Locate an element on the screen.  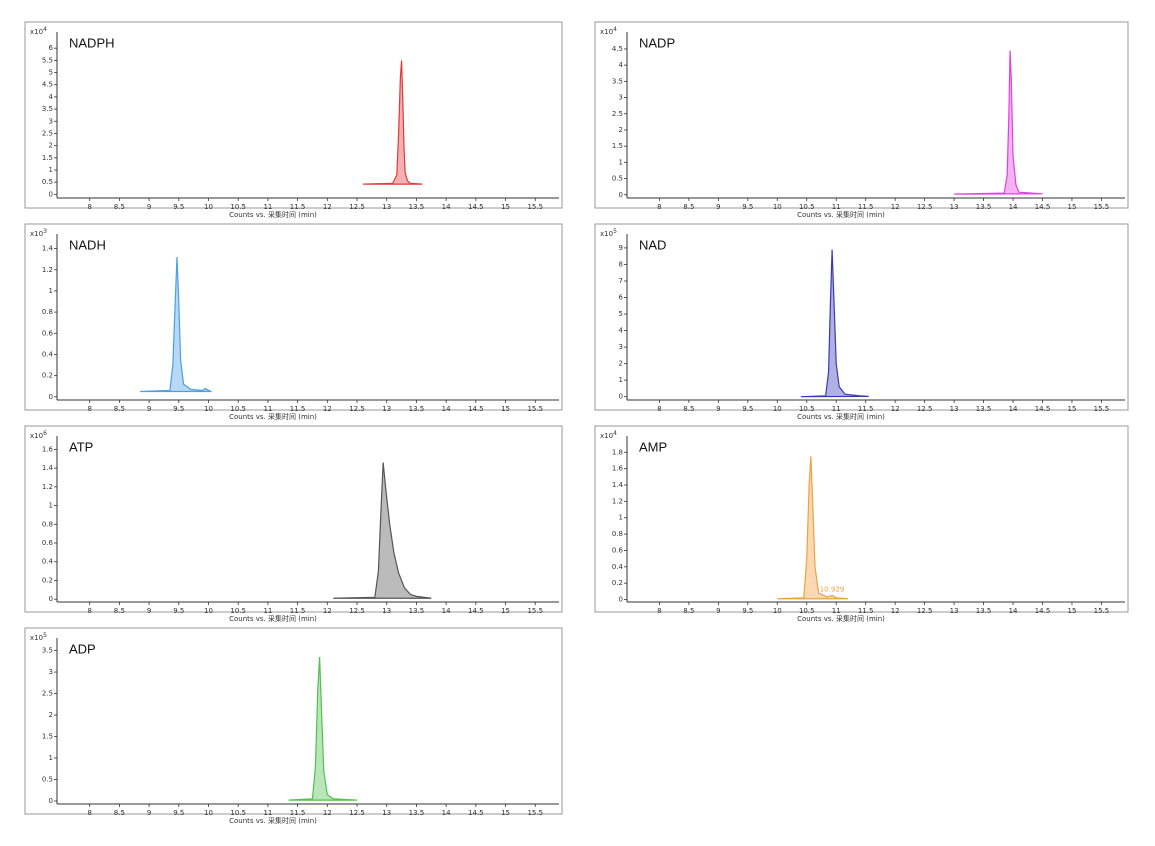
y-tick-label: 6 is located at coordinates (51, 48).